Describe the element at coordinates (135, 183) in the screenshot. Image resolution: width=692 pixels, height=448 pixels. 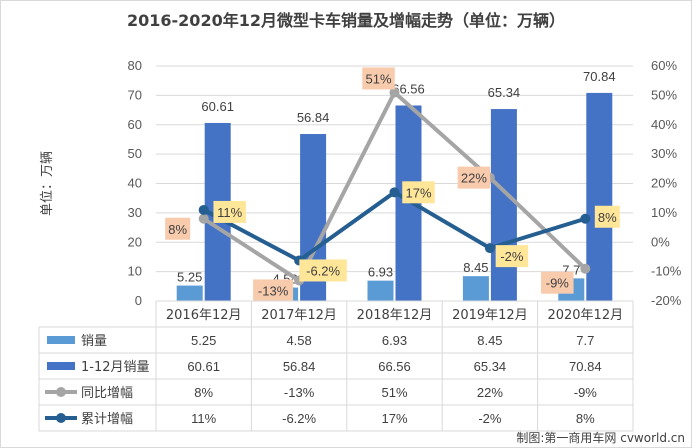
I see `left-axis-tick-label: 40` at that location.